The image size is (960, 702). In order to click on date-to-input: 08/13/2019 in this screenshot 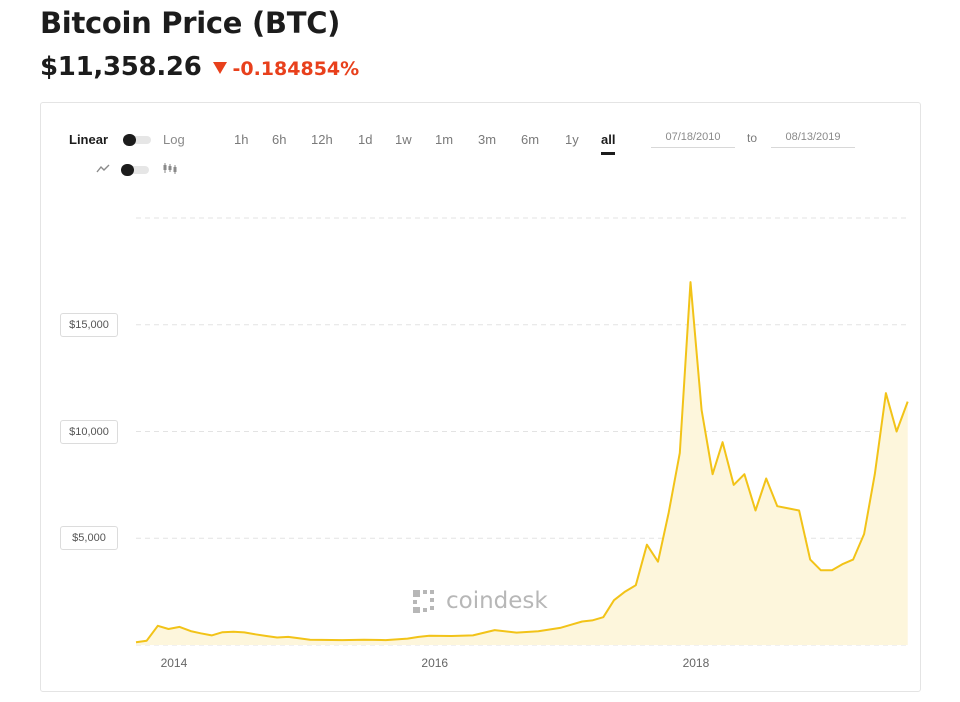, I will do `click(813, 139)`.